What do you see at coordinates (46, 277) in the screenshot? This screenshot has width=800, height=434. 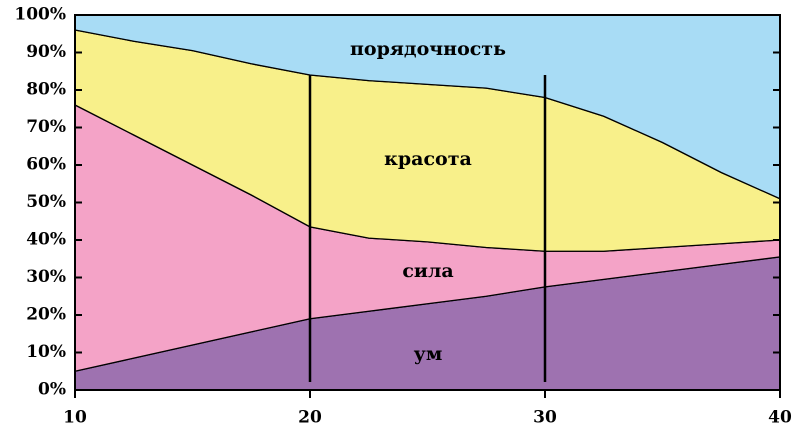 I see `y-tick-label: 30%` at bounding box center [46, 277].